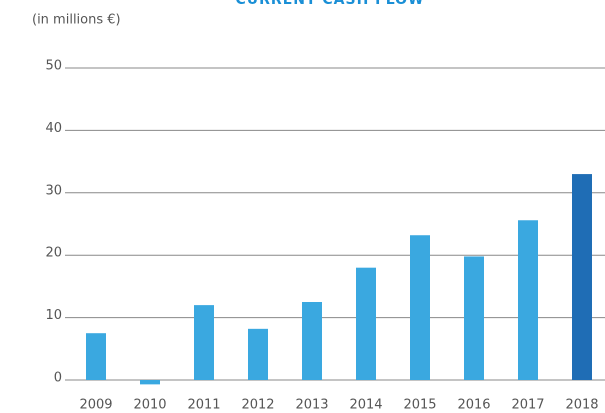 This screenshot has width=605, height=413. I want to click on x-tick-label: 2011, so click(203, 405).